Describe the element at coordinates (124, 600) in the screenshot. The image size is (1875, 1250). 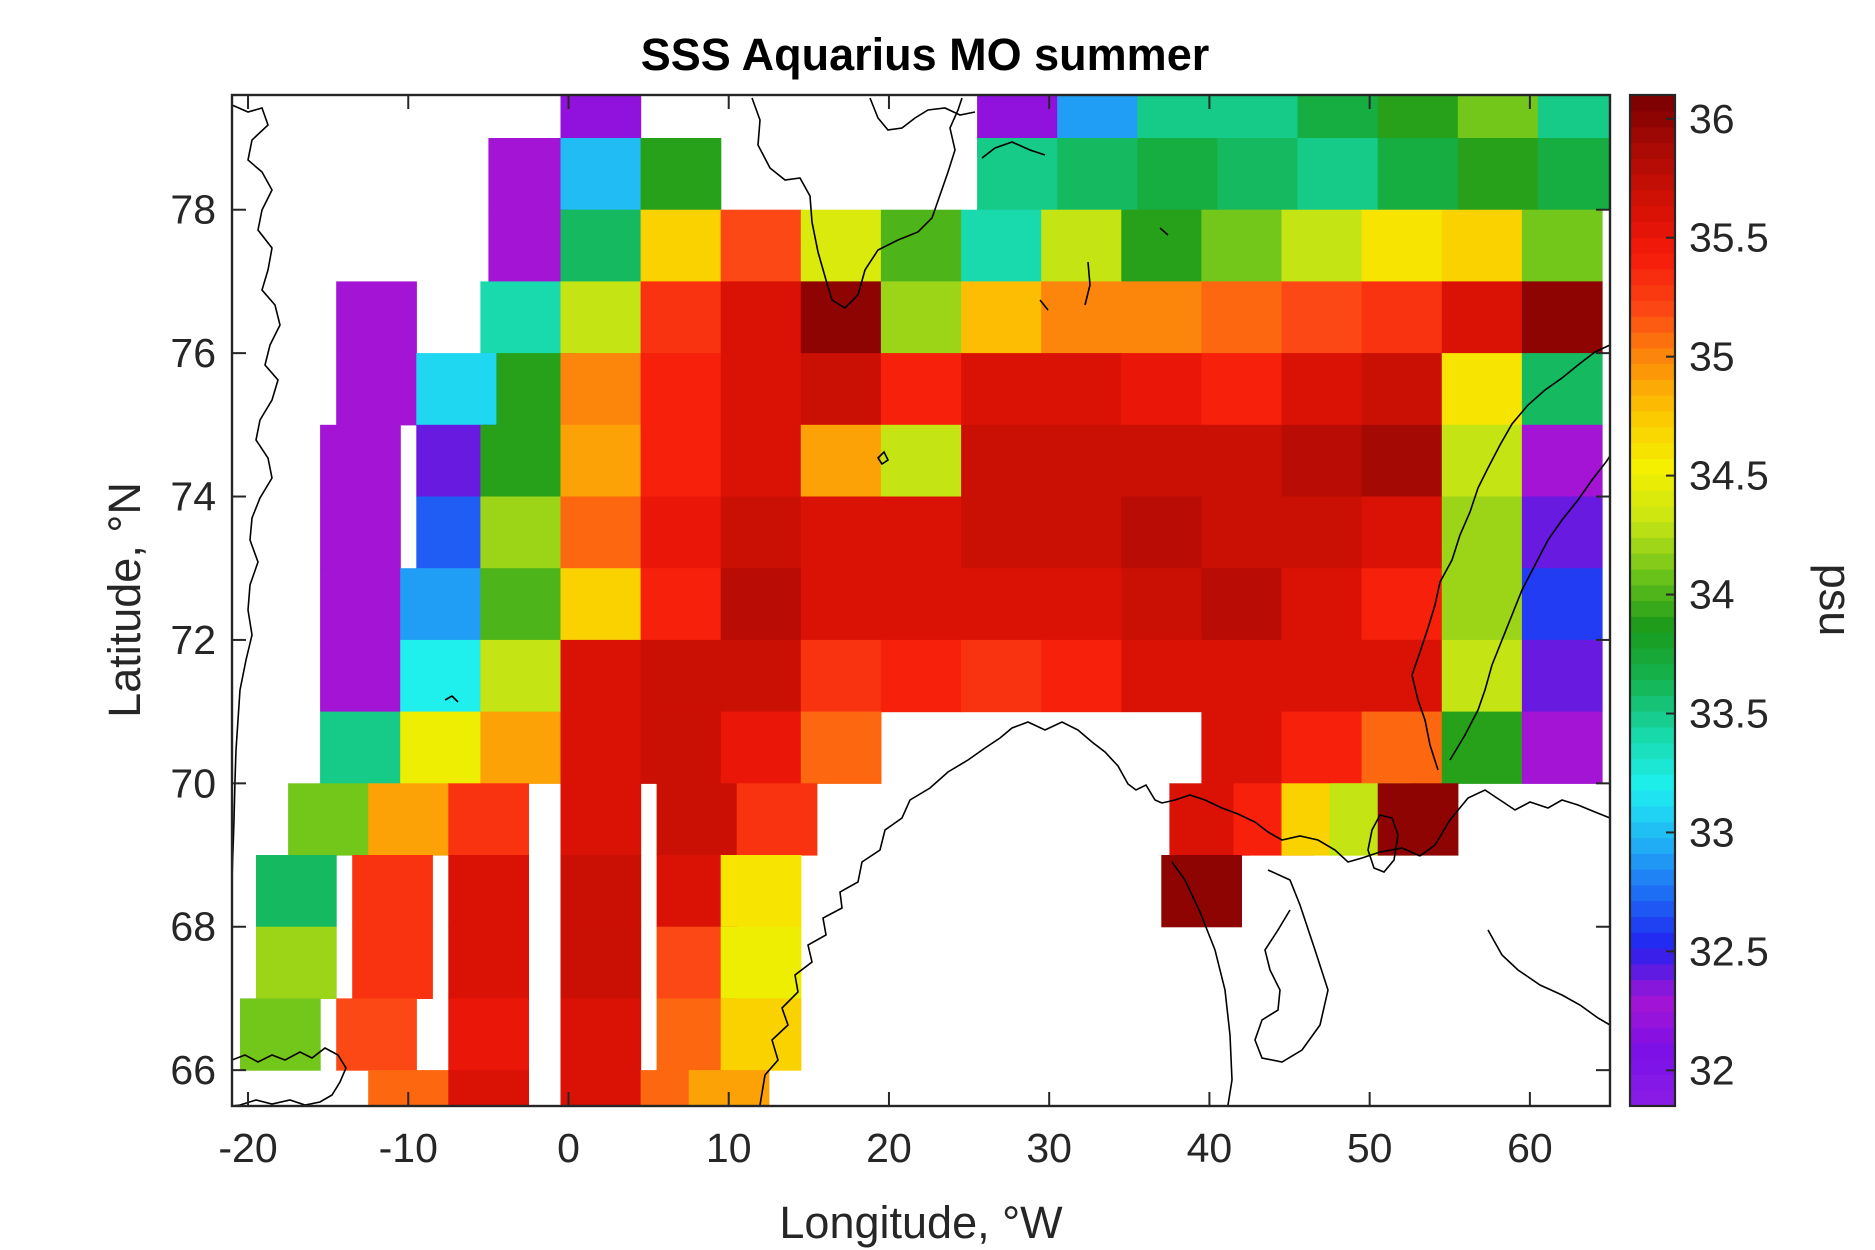
I see `y-axis-label: Latitude, °N` at that location.